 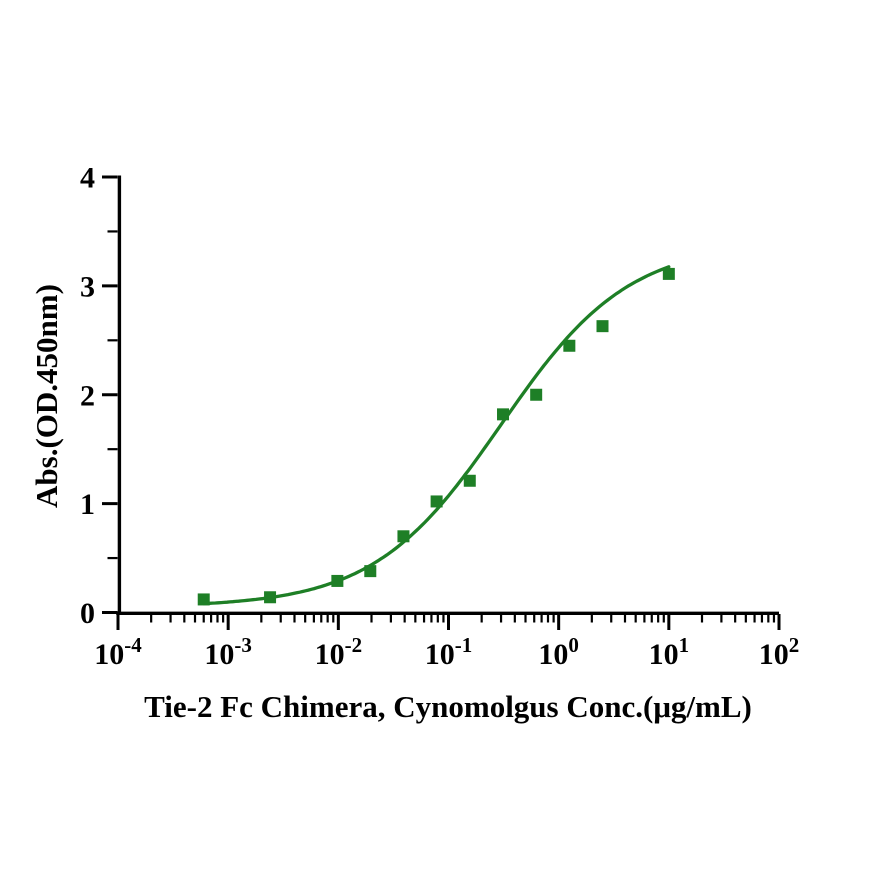 I want to click on y-tick-label: 1, so click(x=87, y=504).